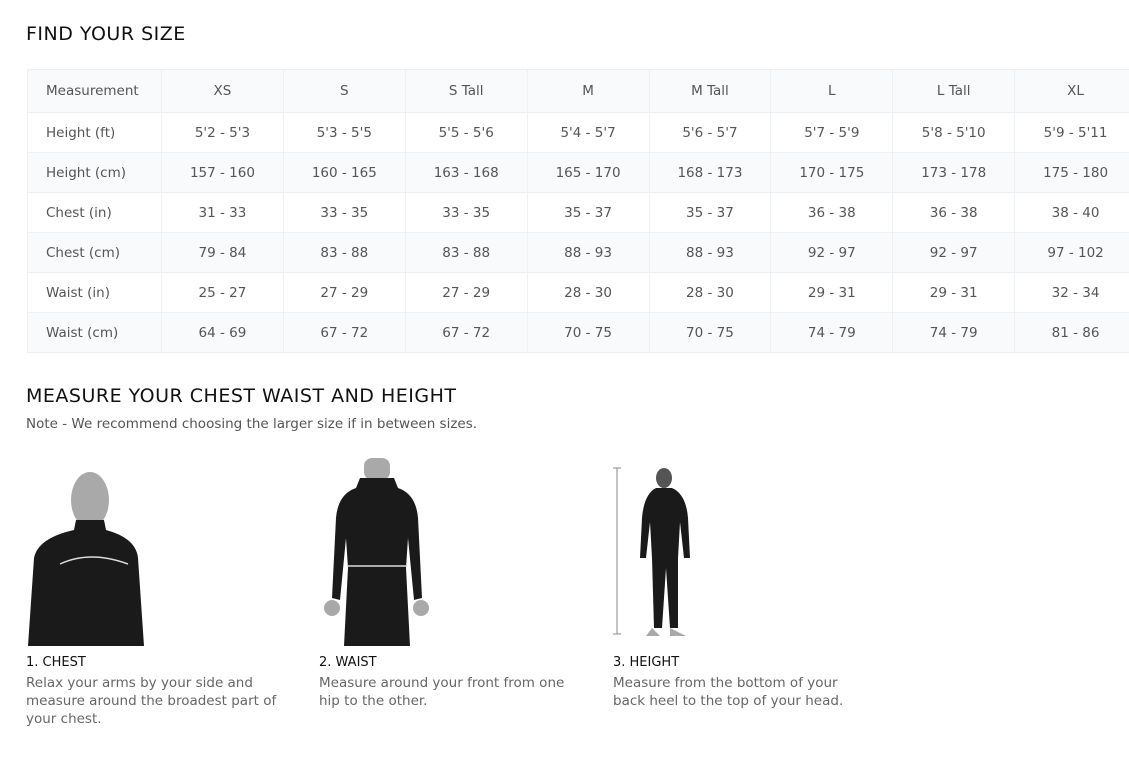  I want to click on table-cell: 79 - 84, so click(222, 252).